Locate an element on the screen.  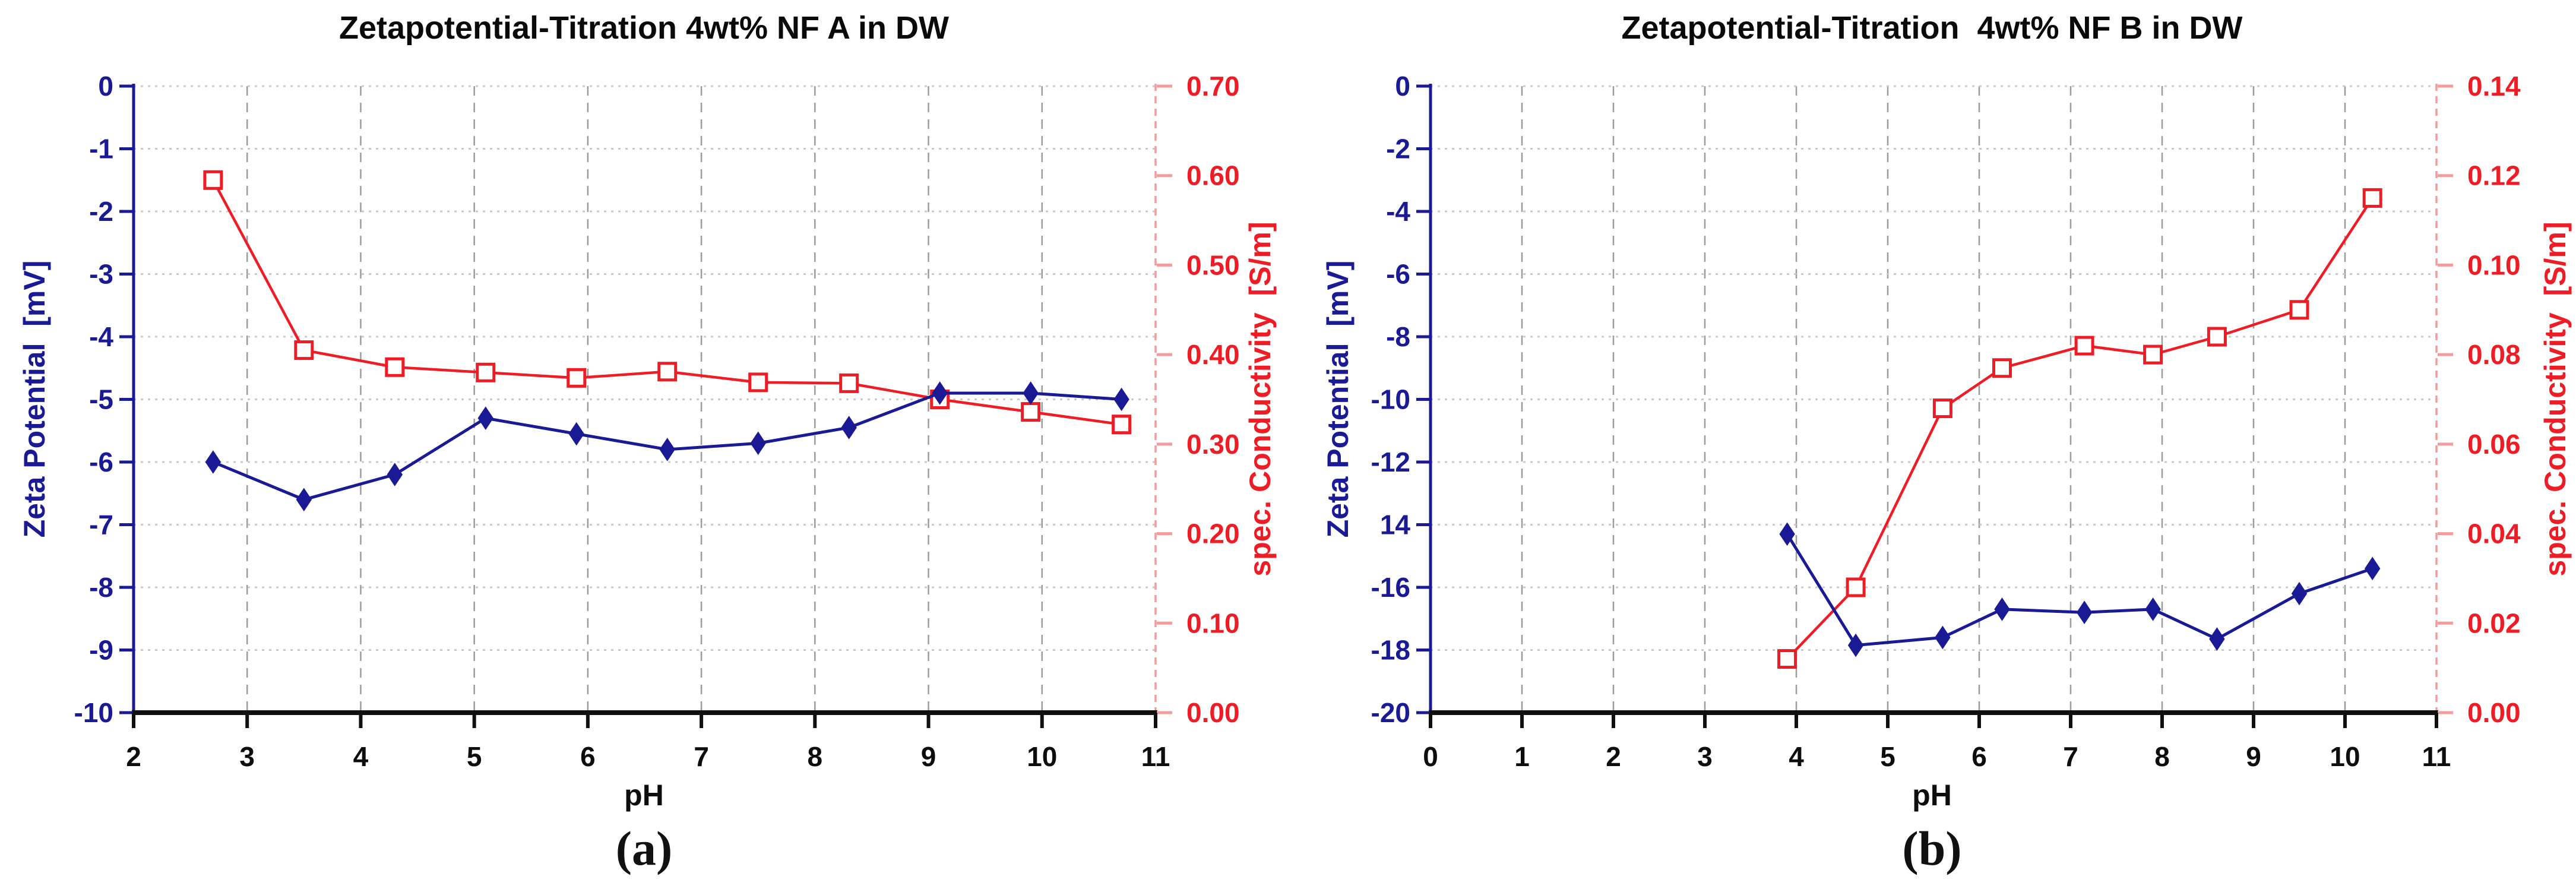
y-right-tick-label: 0.12 is located at coordinates (2494, 175).